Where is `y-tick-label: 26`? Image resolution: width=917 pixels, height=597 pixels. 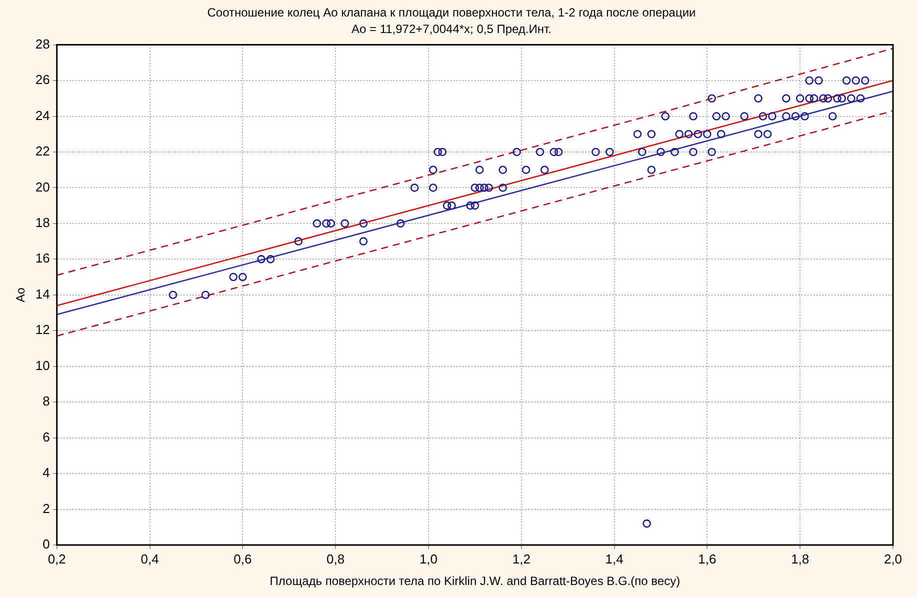 y-tick-label: 26 is located at coordinates (42, 80).